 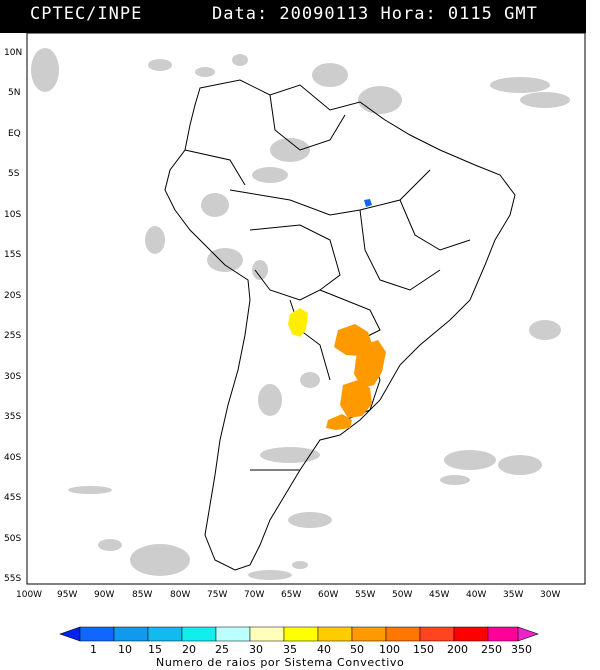 What do you see at coordinates (222, 649) in the screenshot?
I see `colorbar-label: 25` at bounding box center [222, 649].